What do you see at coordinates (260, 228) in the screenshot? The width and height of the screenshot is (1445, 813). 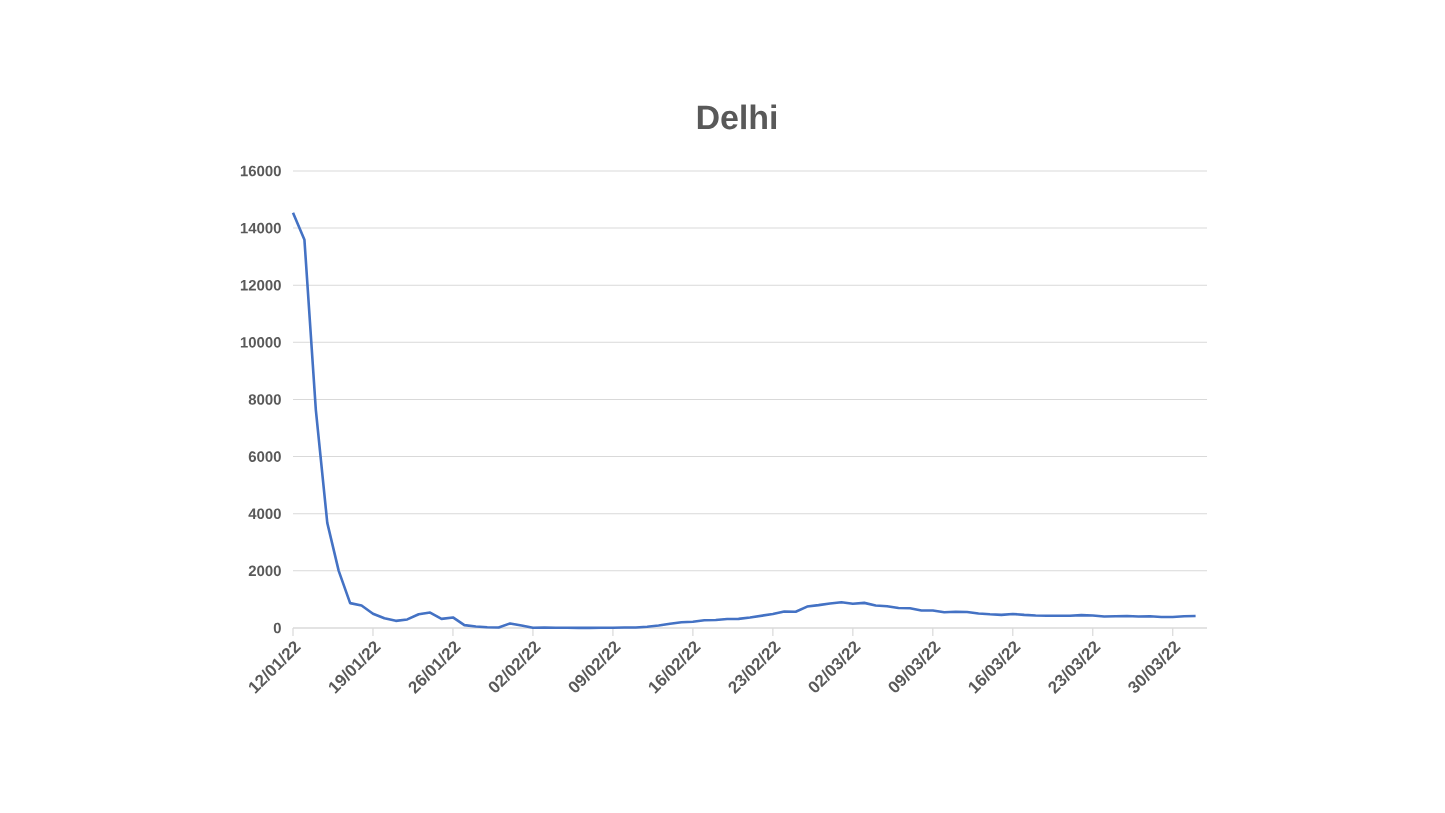 I see `y-tick-label: 14000` at bounding box center [260, 228].